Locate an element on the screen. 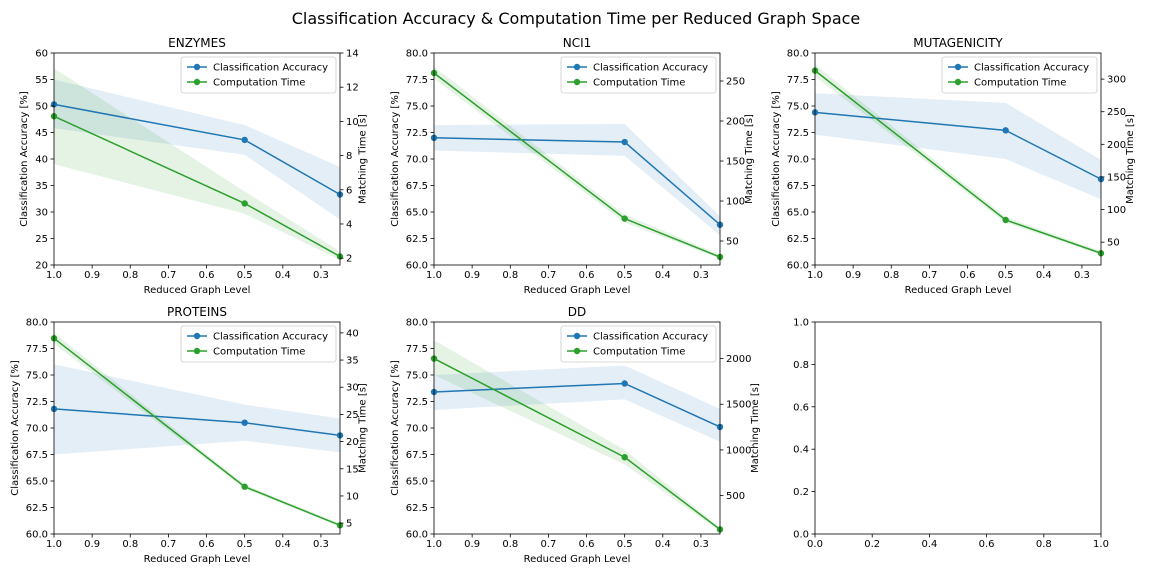  x-tick-label: 0.0 is located at coordinates (815, 544).